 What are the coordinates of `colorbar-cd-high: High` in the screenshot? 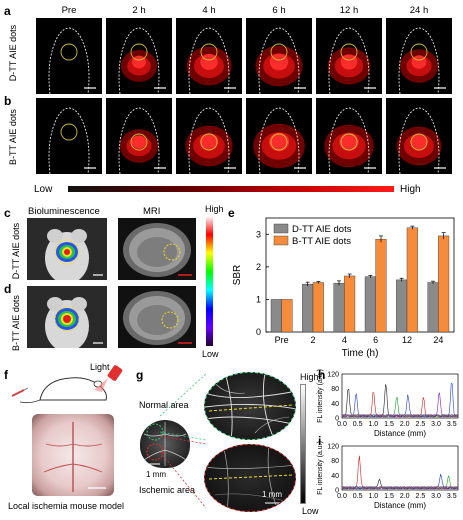 It's located at (214, 209).